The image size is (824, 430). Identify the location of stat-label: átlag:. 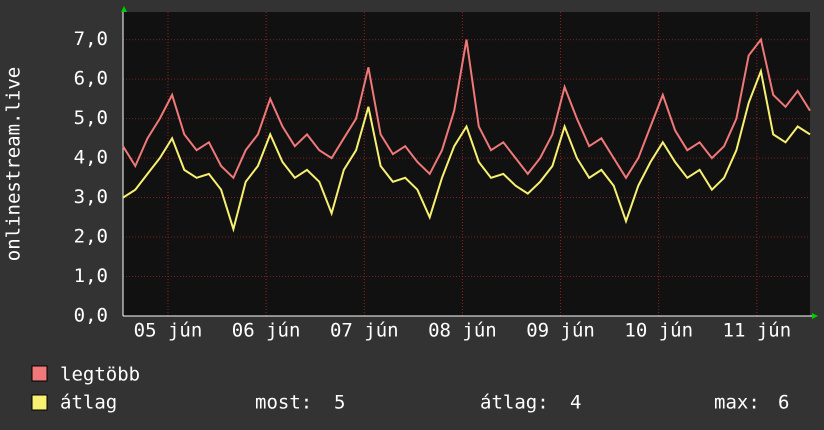
(514, 403).